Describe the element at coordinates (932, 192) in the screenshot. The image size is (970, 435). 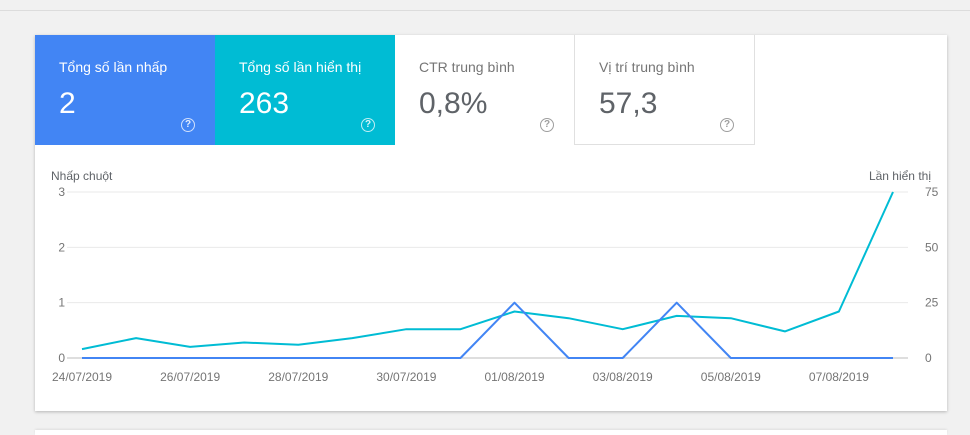
I see `y2-tick-label: 75` at that location.